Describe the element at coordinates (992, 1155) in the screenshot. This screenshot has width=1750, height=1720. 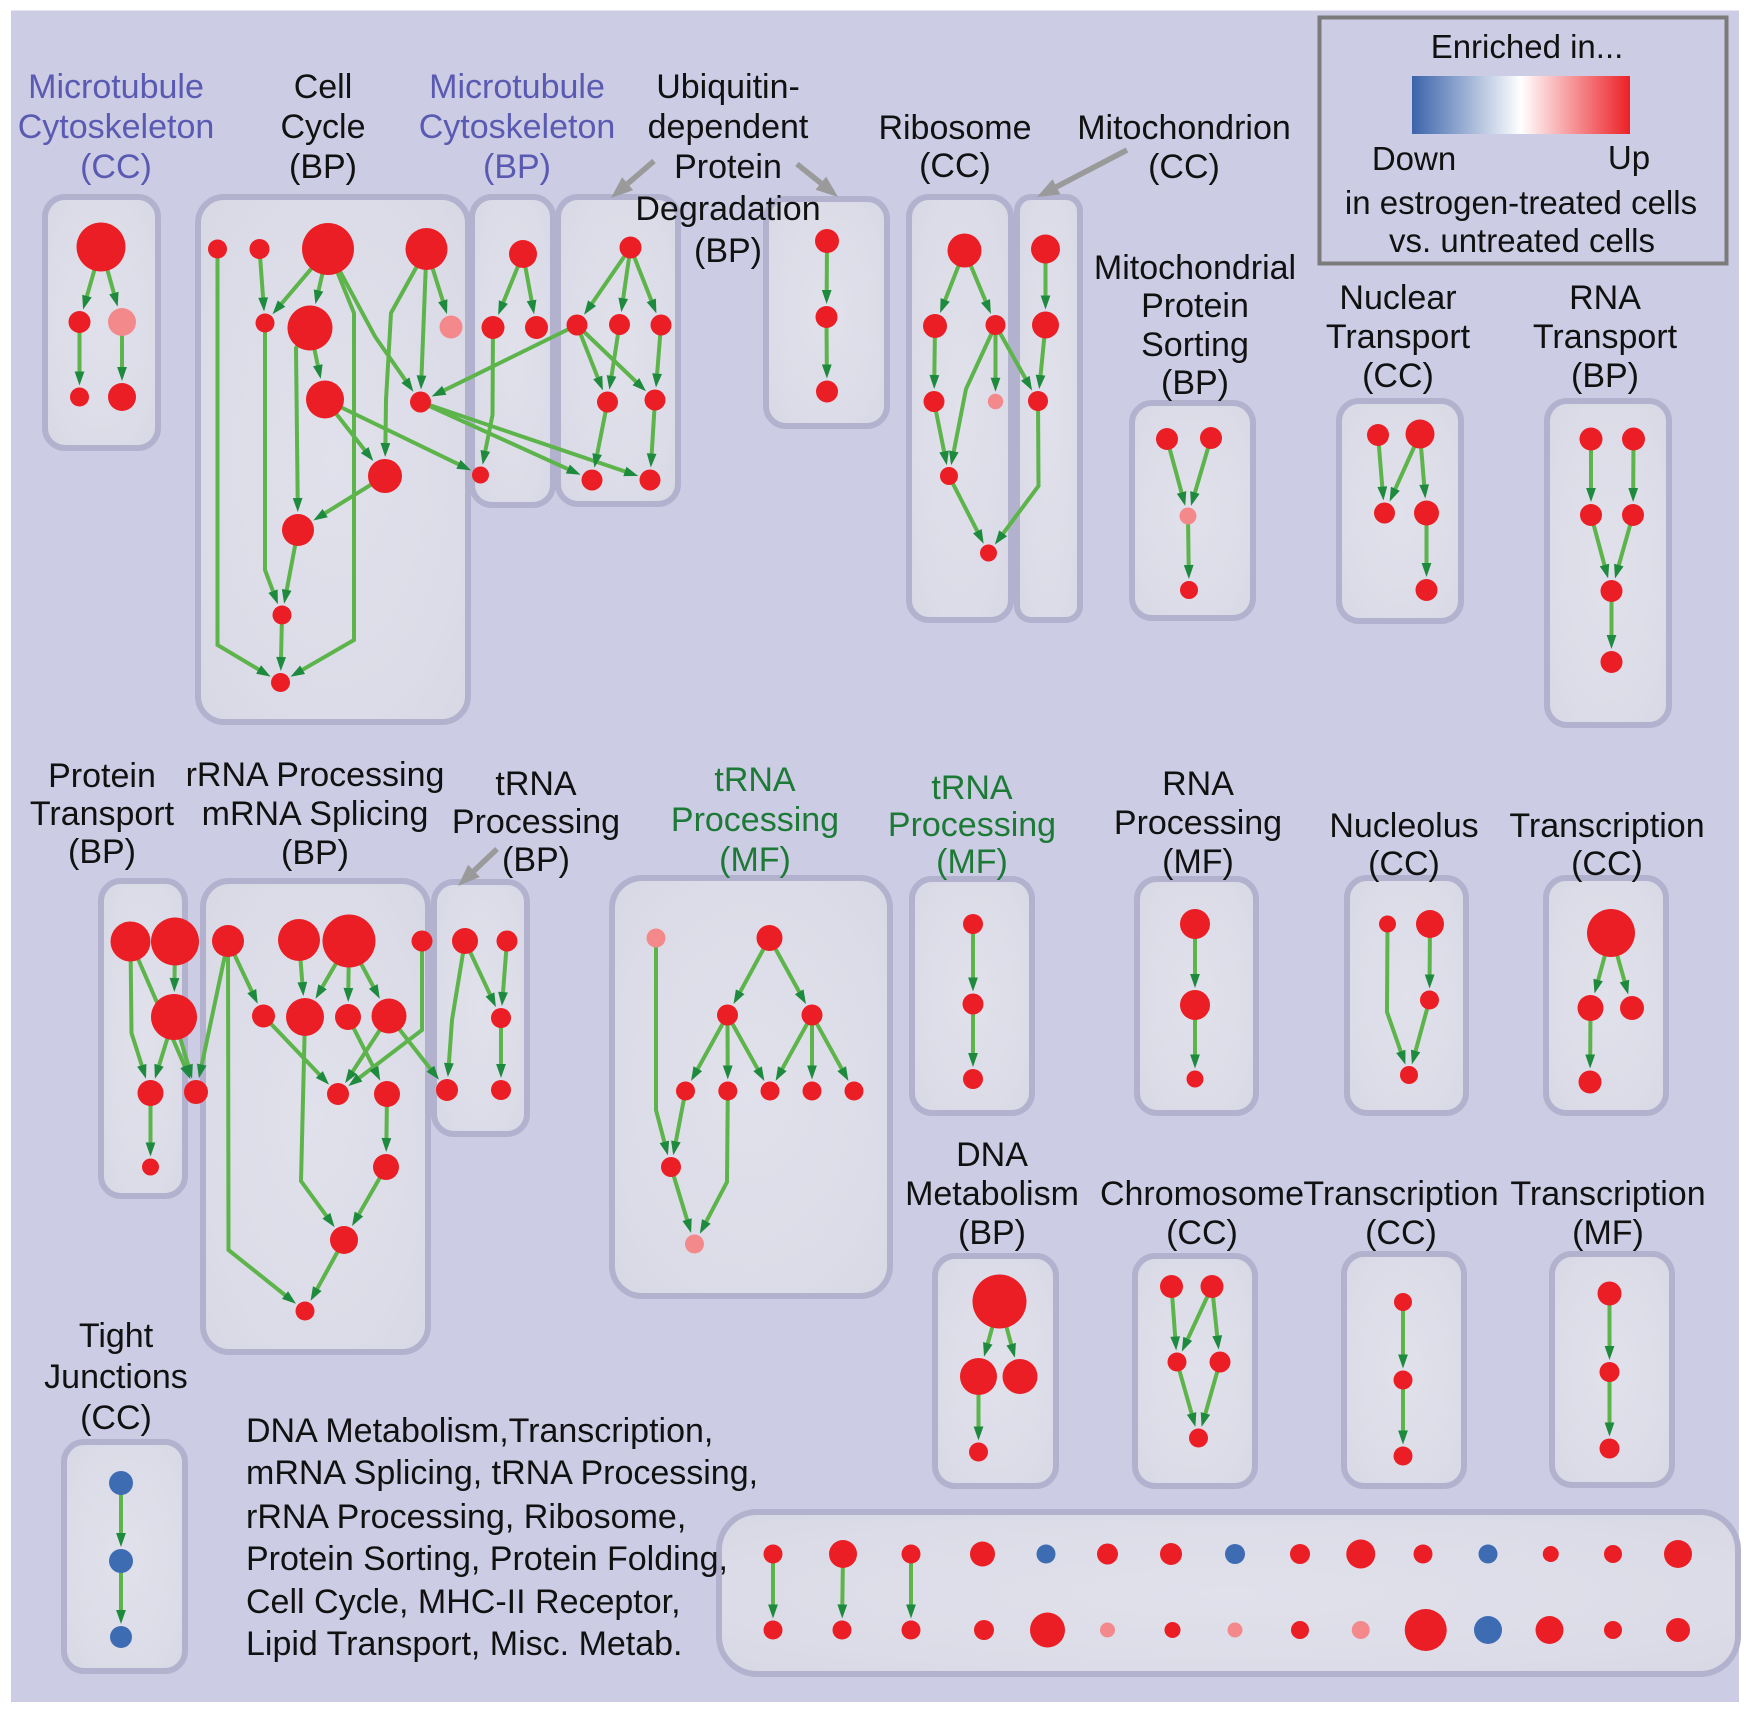
I see `svg-text: DNA` at that location.